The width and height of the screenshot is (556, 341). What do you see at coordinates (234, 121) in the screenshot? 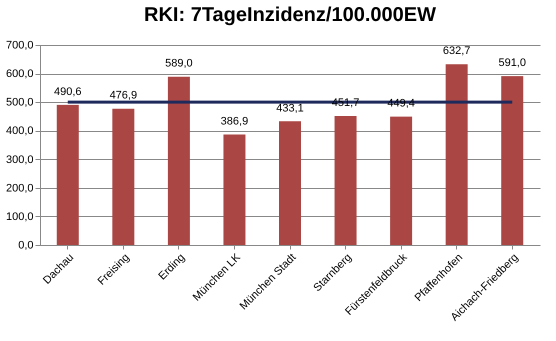
I see `data-label: 386,9` at bounding box center [234, 121].